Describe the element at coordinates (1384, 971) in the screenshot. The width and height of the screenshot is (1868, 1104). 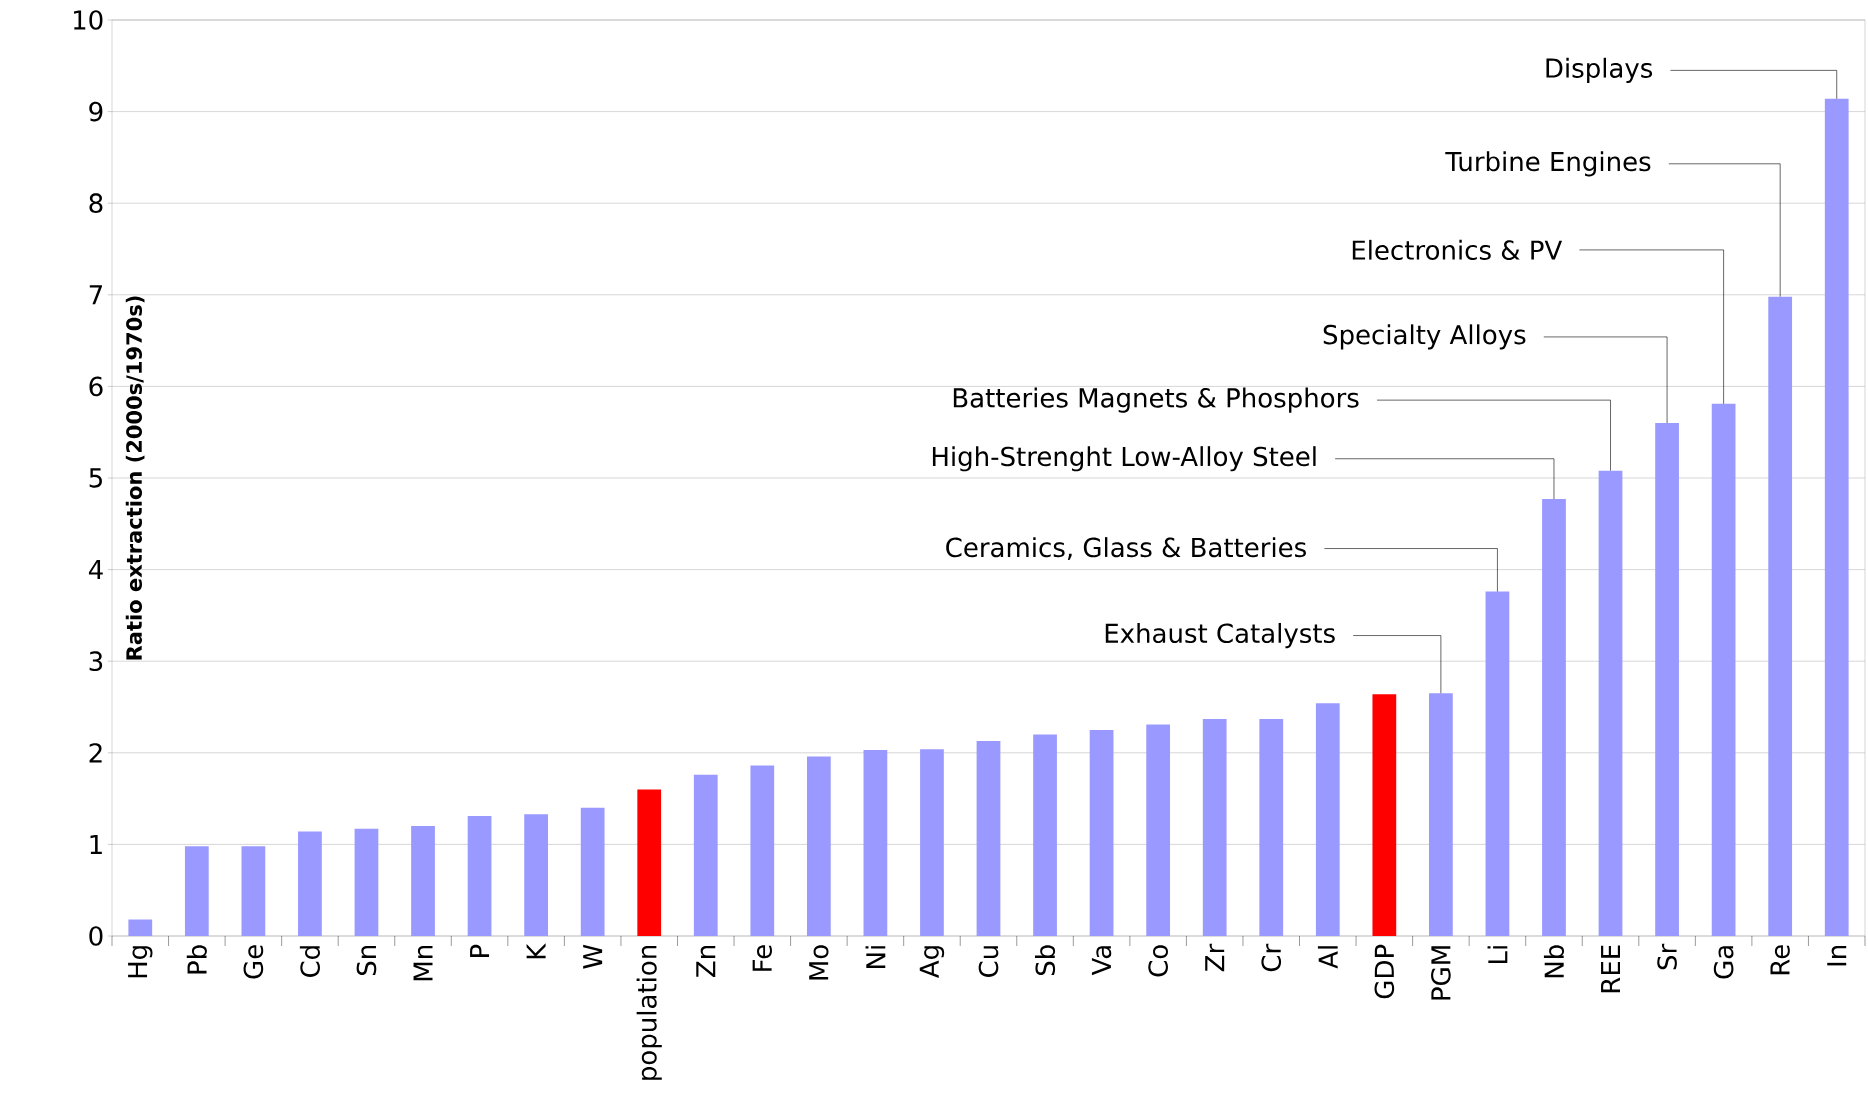
I see `x-tick-label: GDP` at that location.